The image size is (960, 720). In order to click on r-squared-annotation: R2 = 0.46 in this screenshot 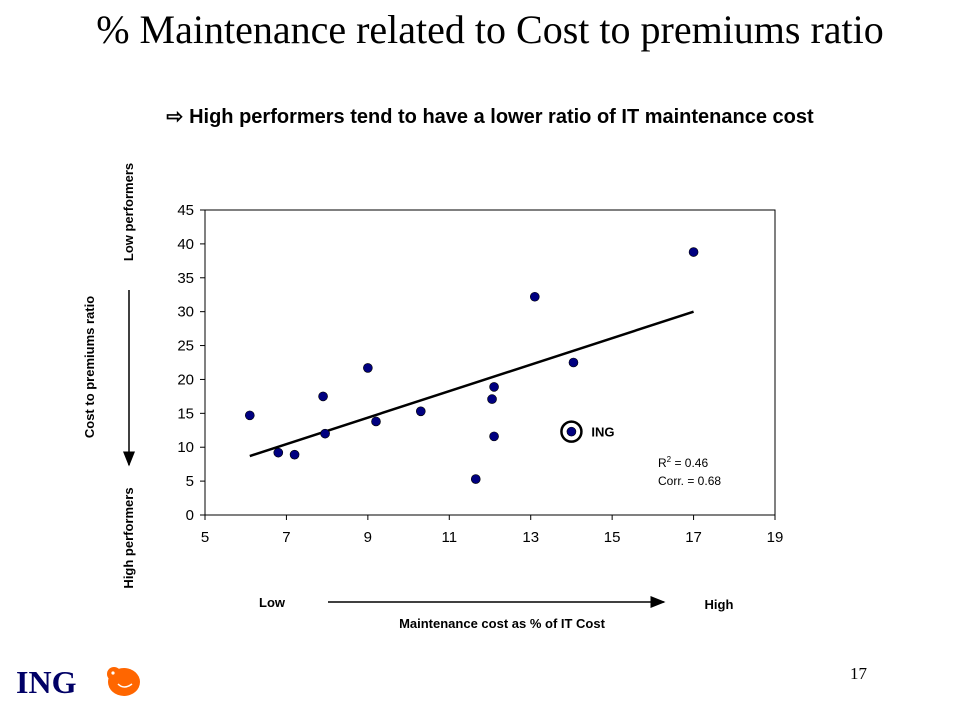, I will do `click(683, 462)`.